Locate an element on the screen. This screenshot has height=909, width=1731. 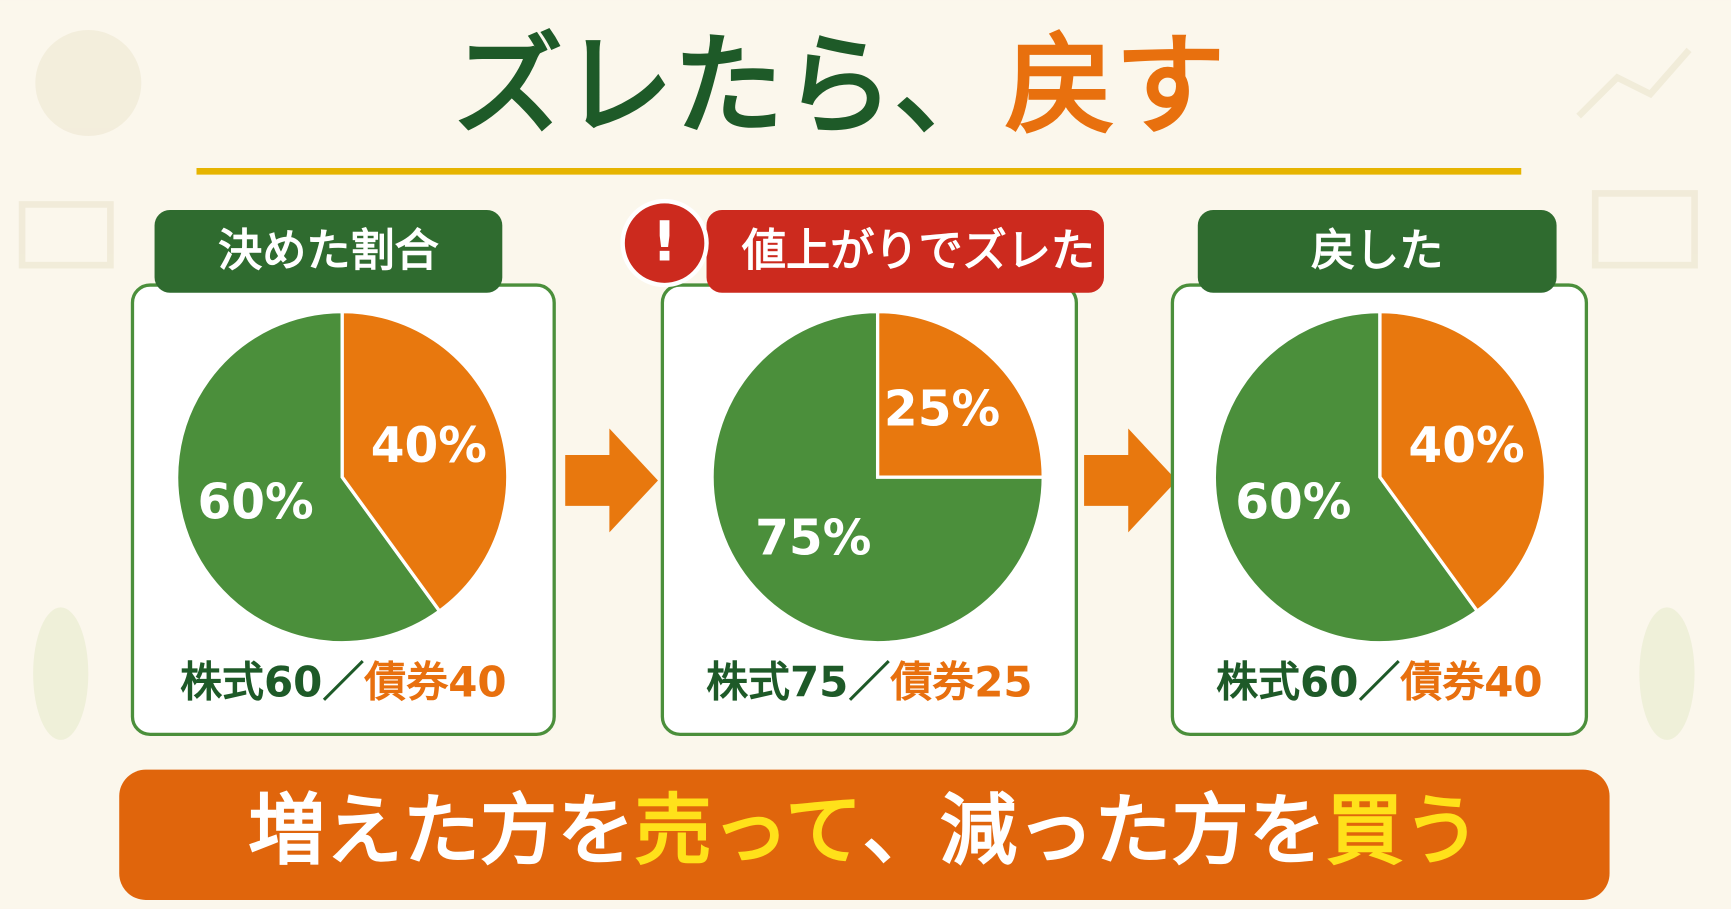
slice-label: 25% is located at coordinates (942, 410).